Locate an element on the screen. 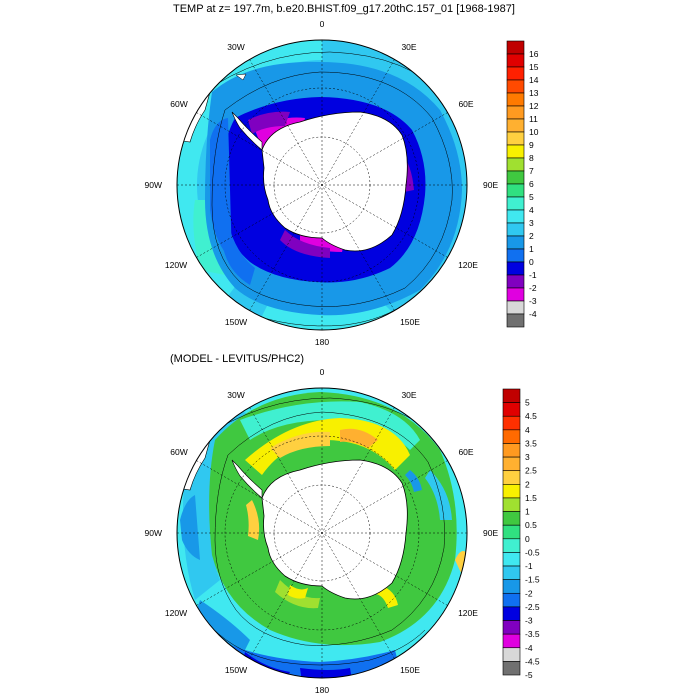  colorbar-level-label: 3.5 is located at coordinates (531, 443).